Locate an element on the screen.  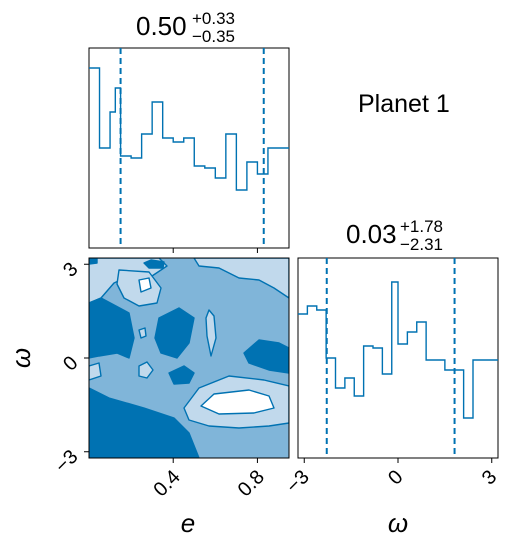
x-tick-label: 0.8 is located at coordinates (251, 483).